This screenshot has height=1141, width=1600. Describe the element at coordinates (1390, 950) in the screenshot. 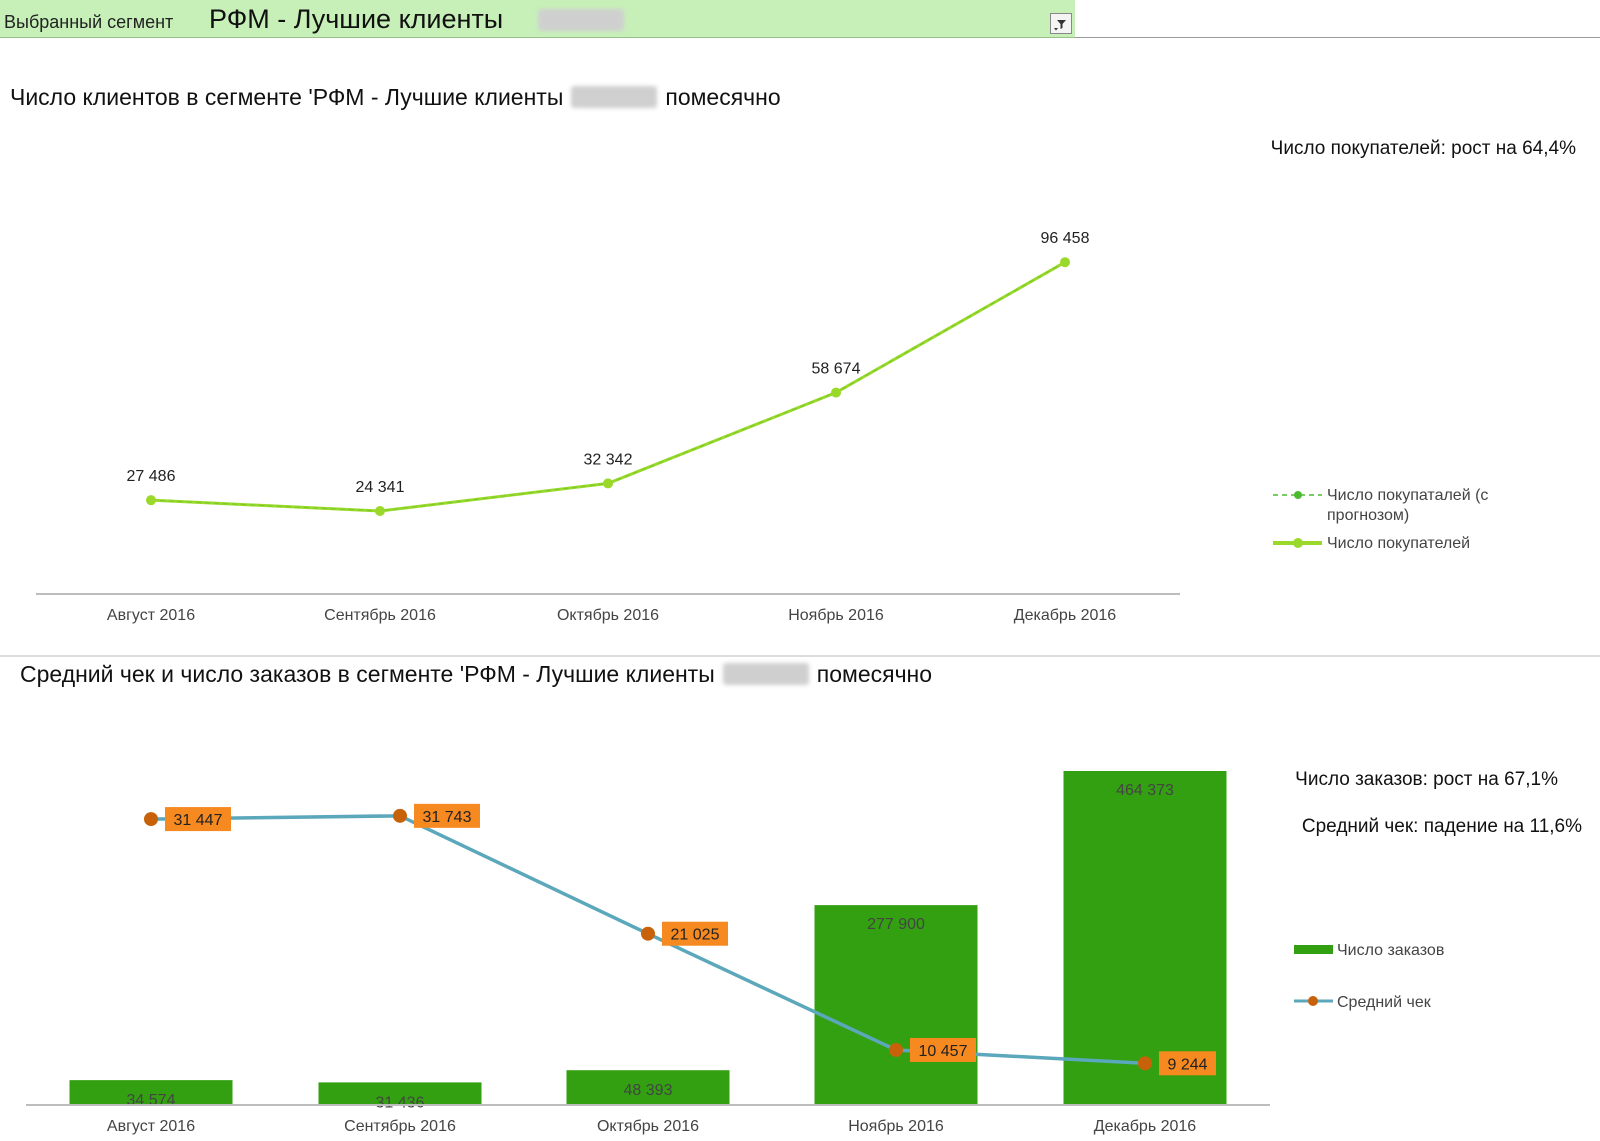

I see `legend-orders-label: Число заказов` at that location.